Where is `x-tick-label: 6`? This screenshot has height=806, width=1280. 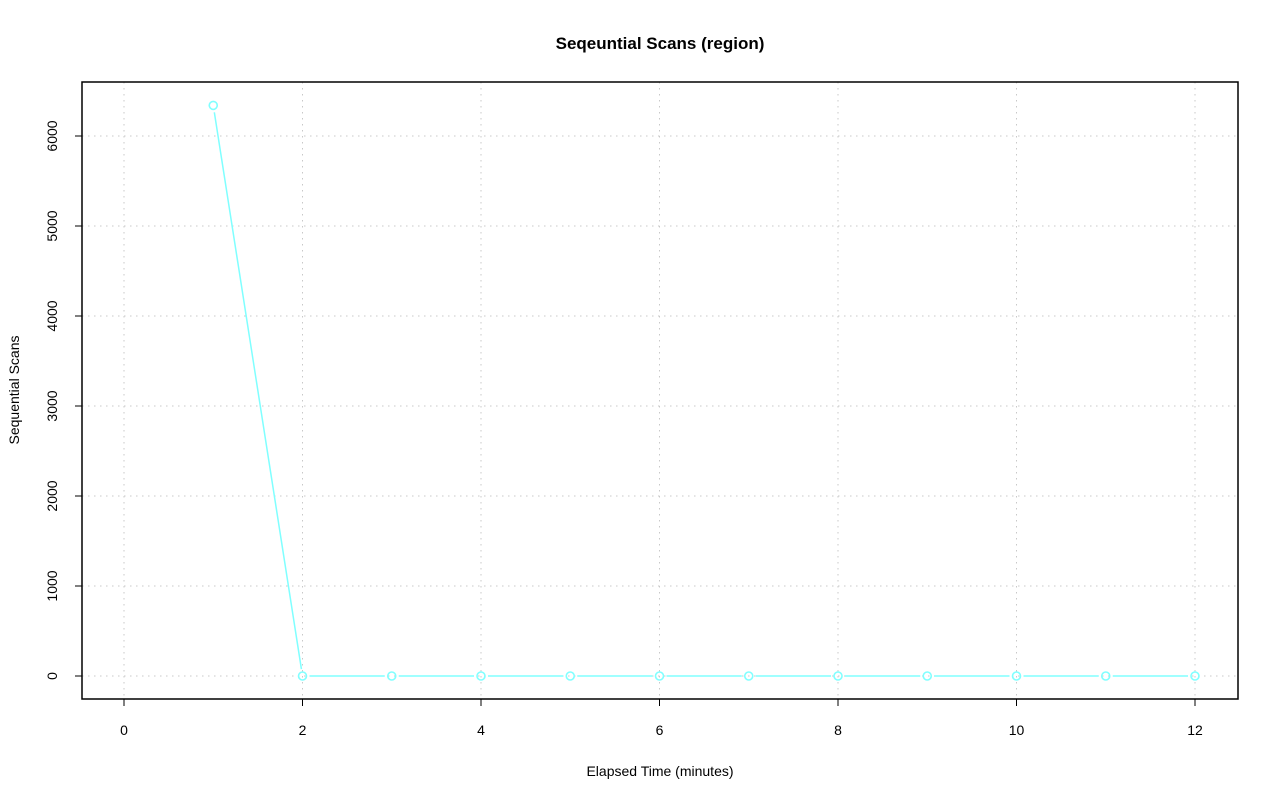
x-tick-label: 6 is located at coordinates (660, 730).